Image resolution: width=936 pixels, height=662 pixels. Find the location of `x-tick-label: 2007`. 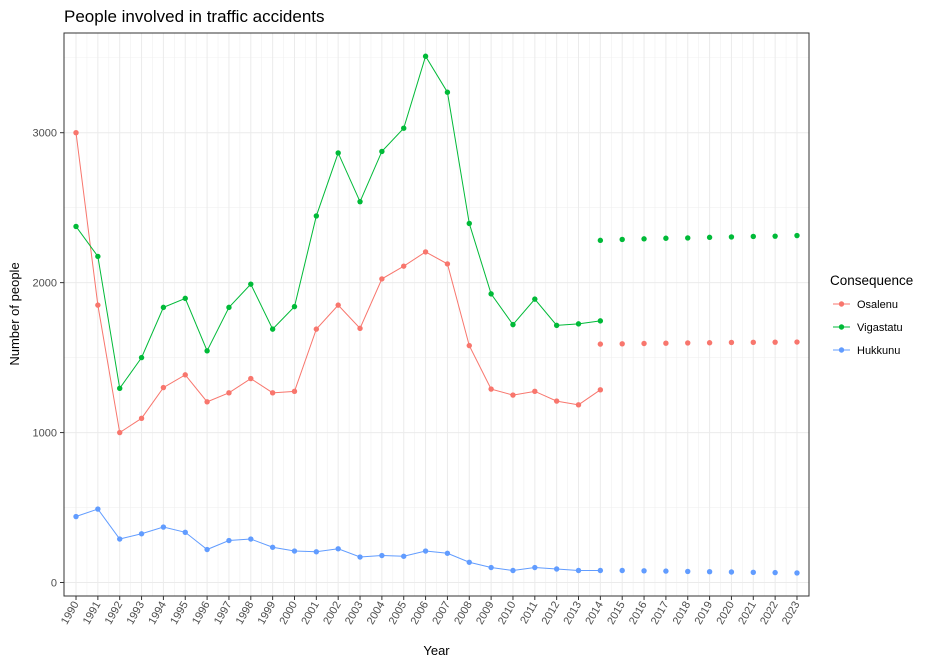

x-tick-label: 2007 is located at coordinates (441, 613).